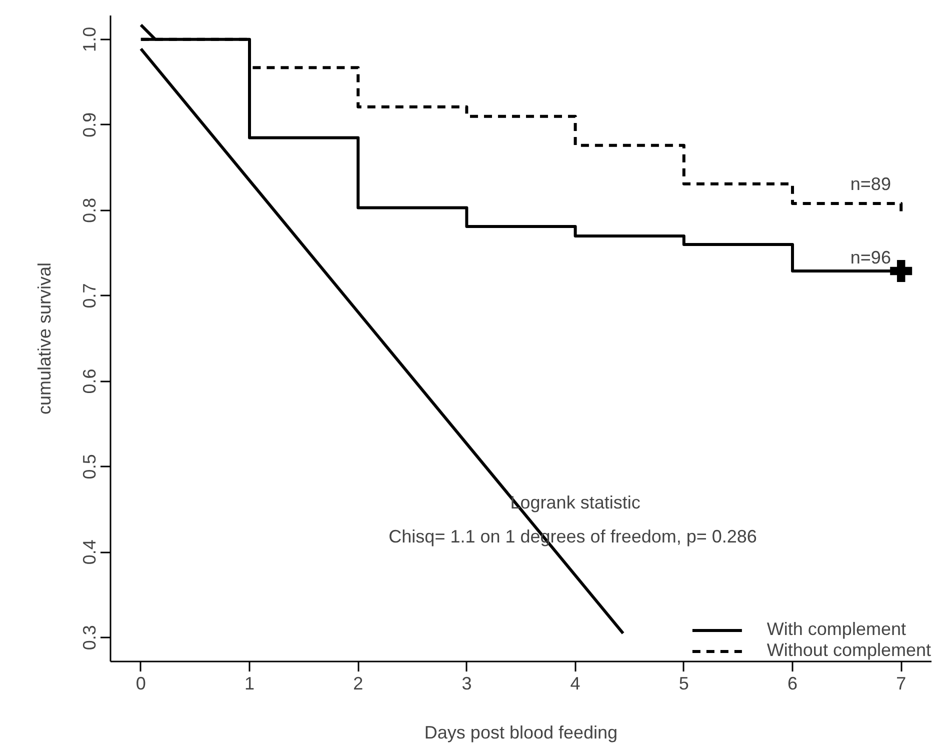  Describe the element at coordinates (870, 257) in the screenshot. I see `annotation: n=96` at that location.